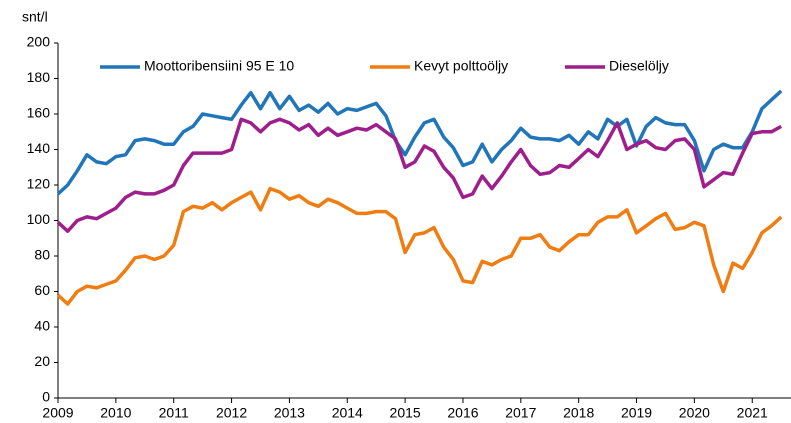 The image size is (791, 423). I want to click on x-tick-label: 2018, so click(578, 413).